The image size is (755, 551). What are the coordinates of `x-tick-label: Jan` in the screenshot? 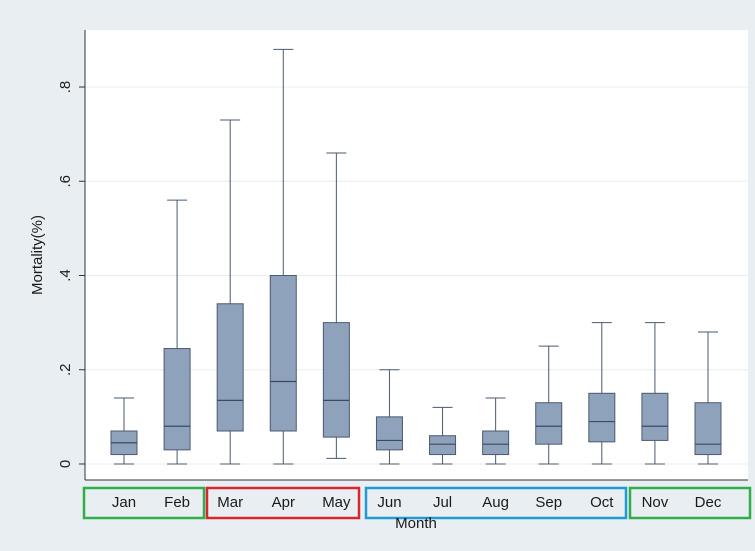 It's located at (124, 502).